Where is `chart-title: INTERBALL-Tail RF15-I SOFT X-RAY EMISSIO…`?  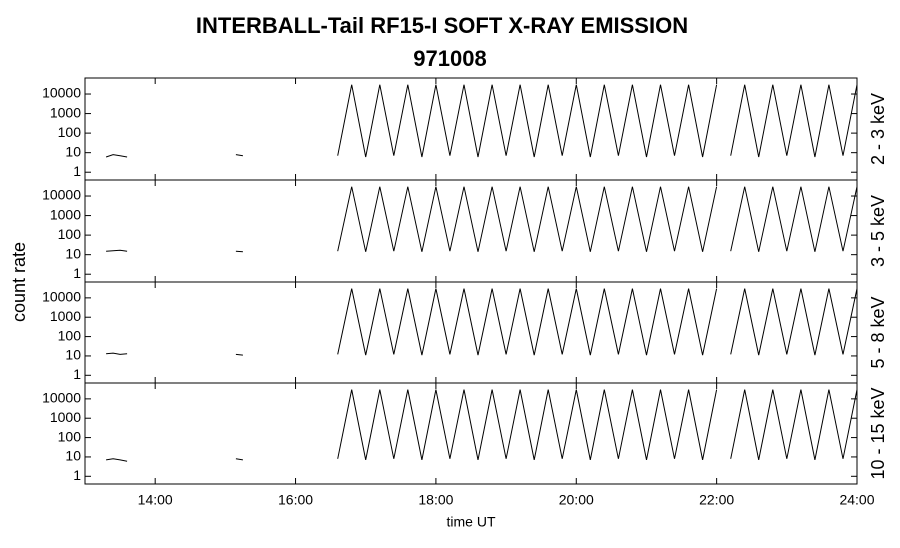
chart-title: INTERBALL-Tail RF15-I SOFT X-RAY EMISSIO… is located at coordinates (442, 25).